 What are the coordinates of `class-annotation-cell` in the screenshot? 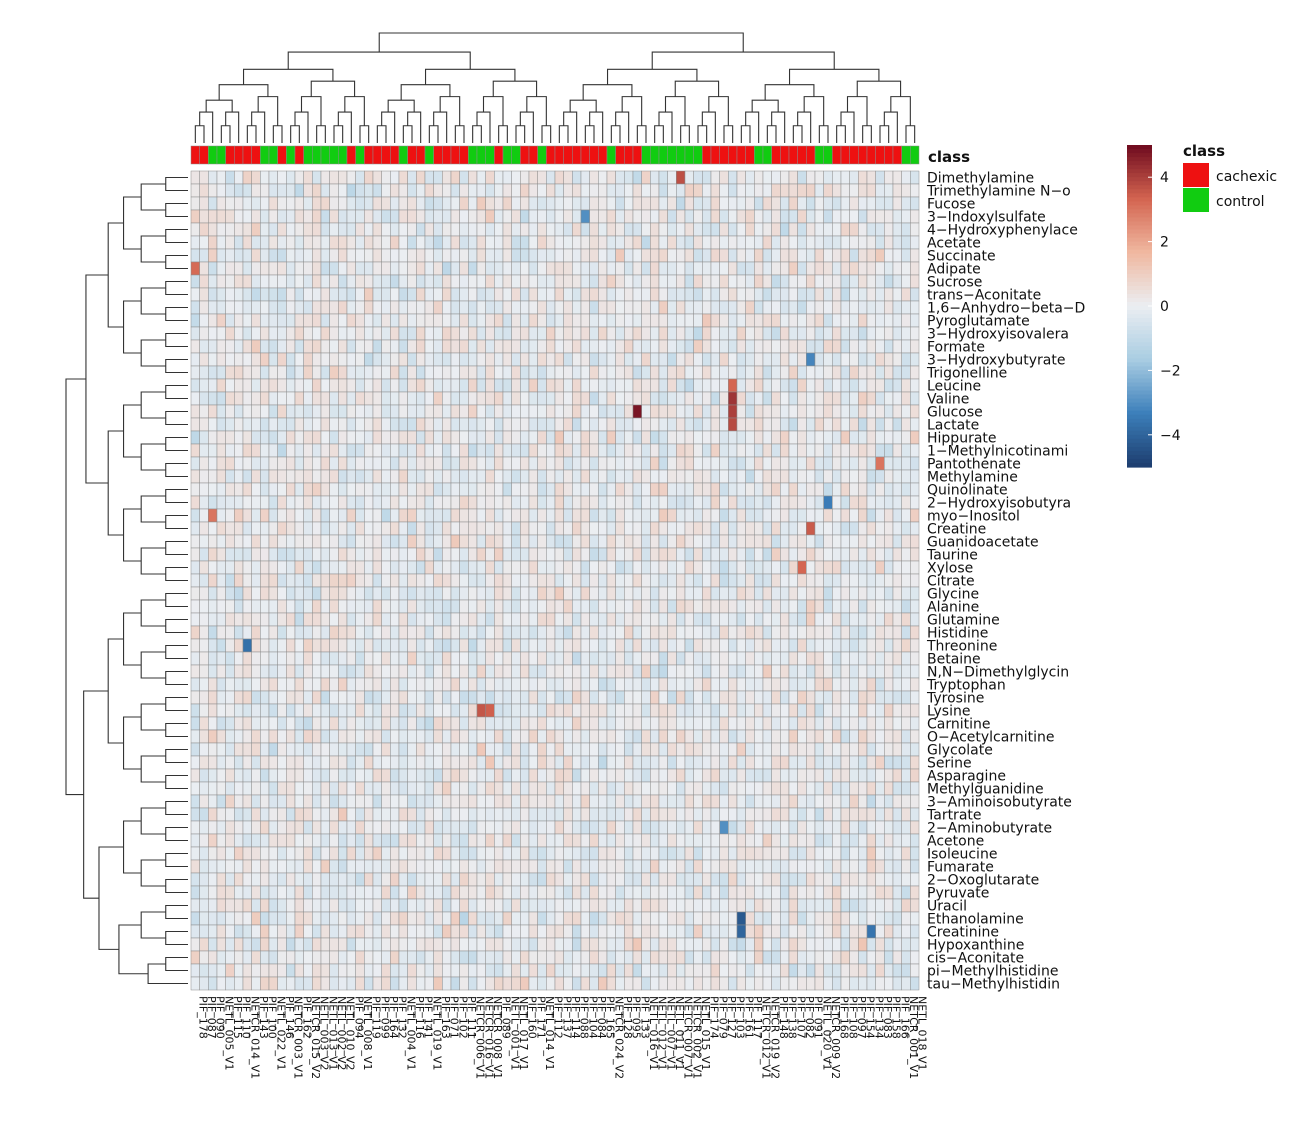 It's located at (871, 155).